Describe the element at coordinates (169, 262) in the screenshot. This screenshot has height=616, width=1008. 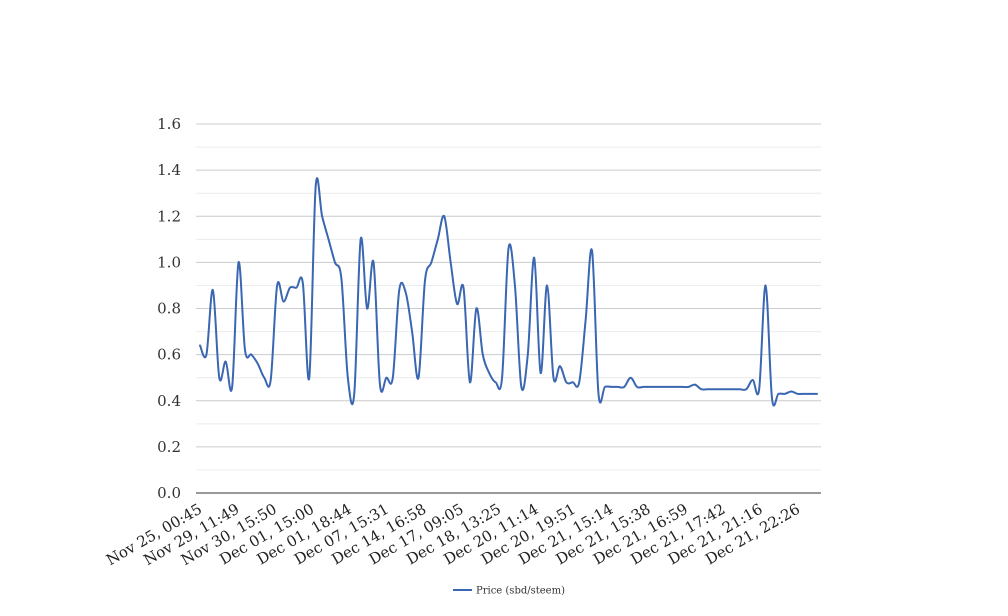
I see `y-tick-label: 1.0` at that location.